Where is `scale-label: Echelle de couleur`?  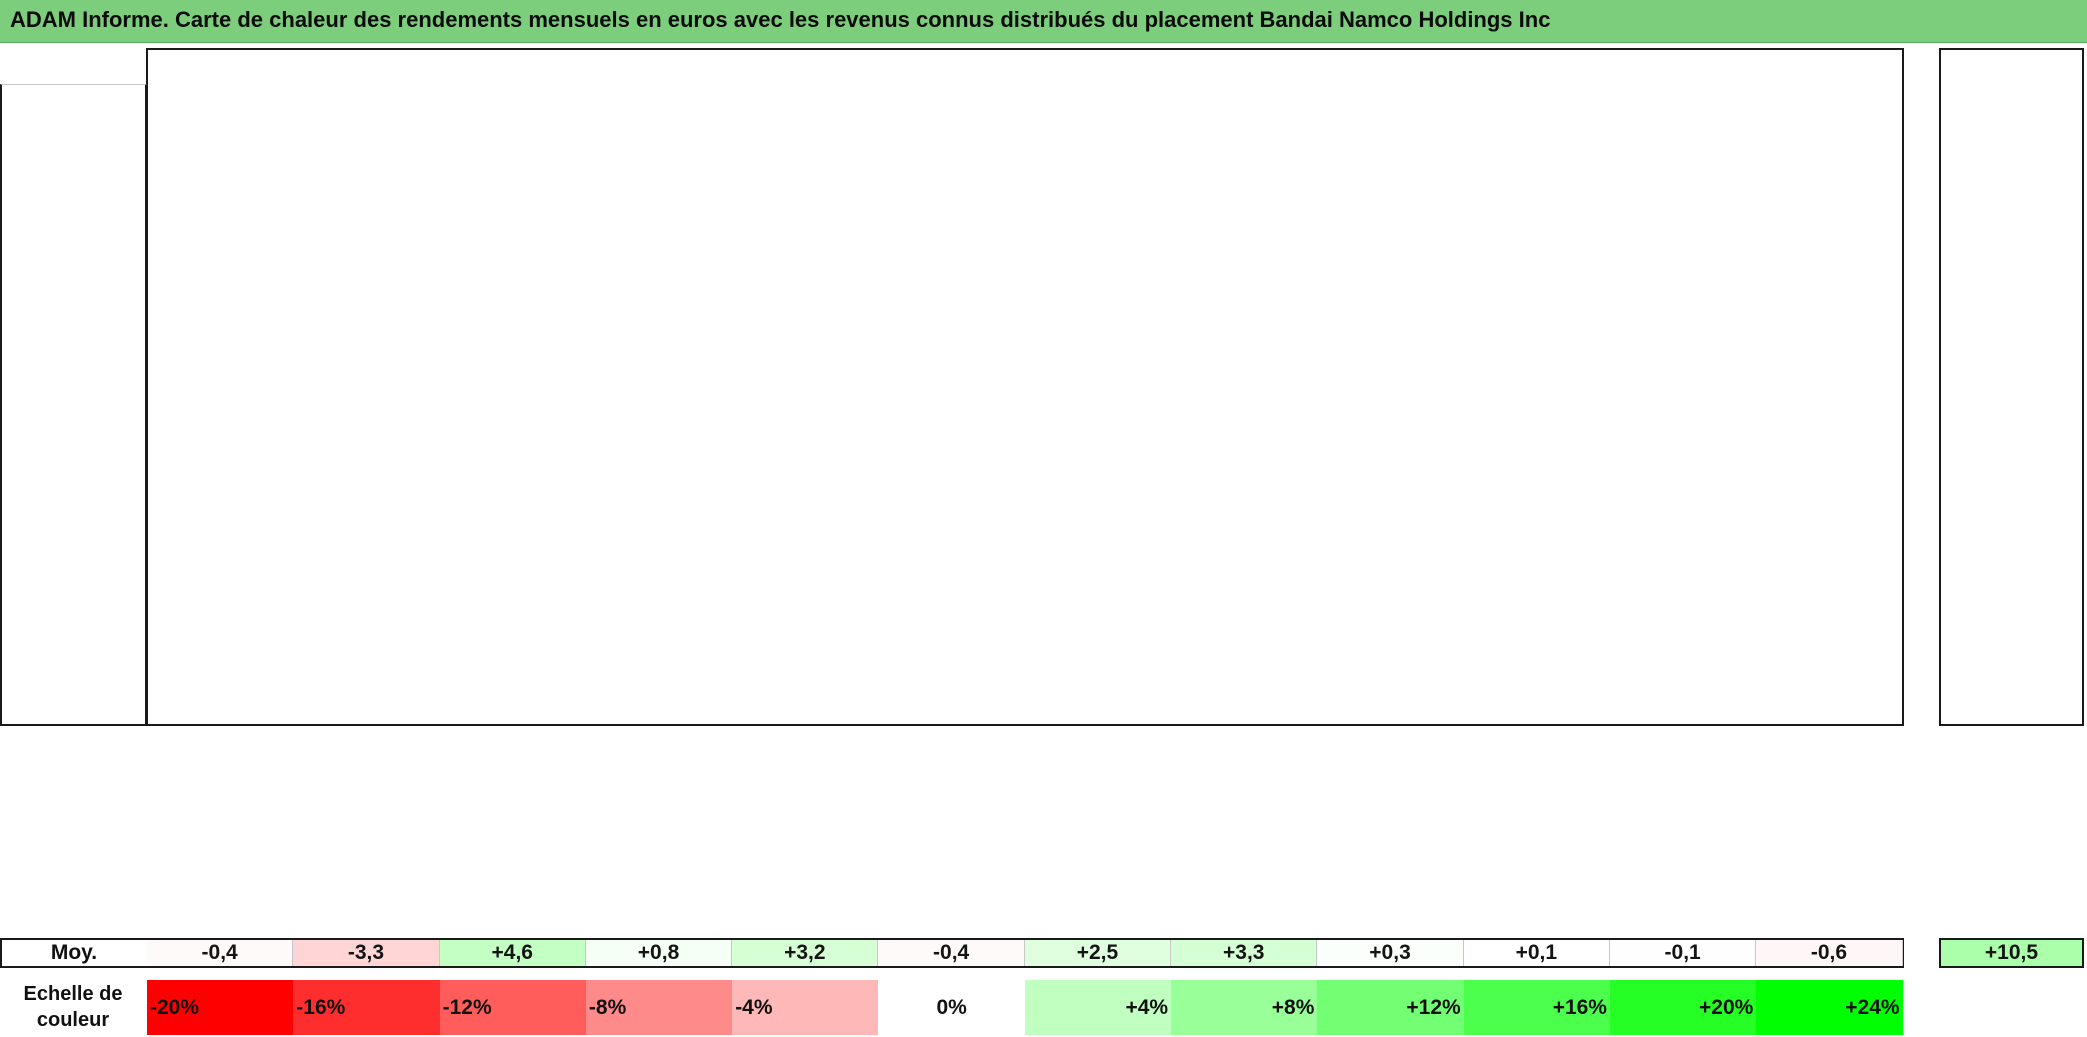
scale-label: Echelle de couleur is located at coordinates (73, 1007).